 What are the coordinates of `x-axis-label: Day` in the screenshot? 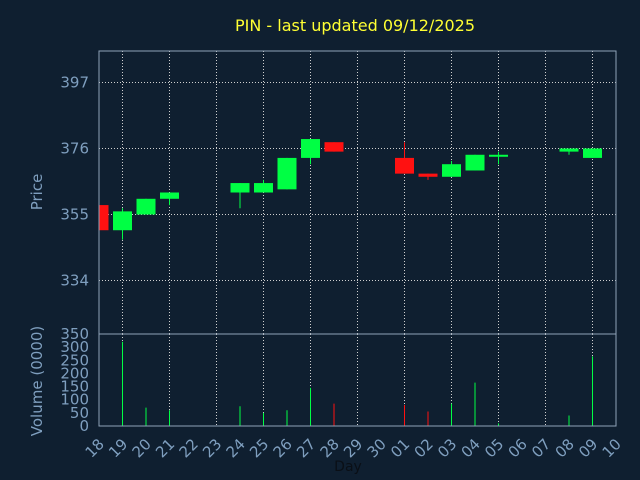 It's located at (348, 467).